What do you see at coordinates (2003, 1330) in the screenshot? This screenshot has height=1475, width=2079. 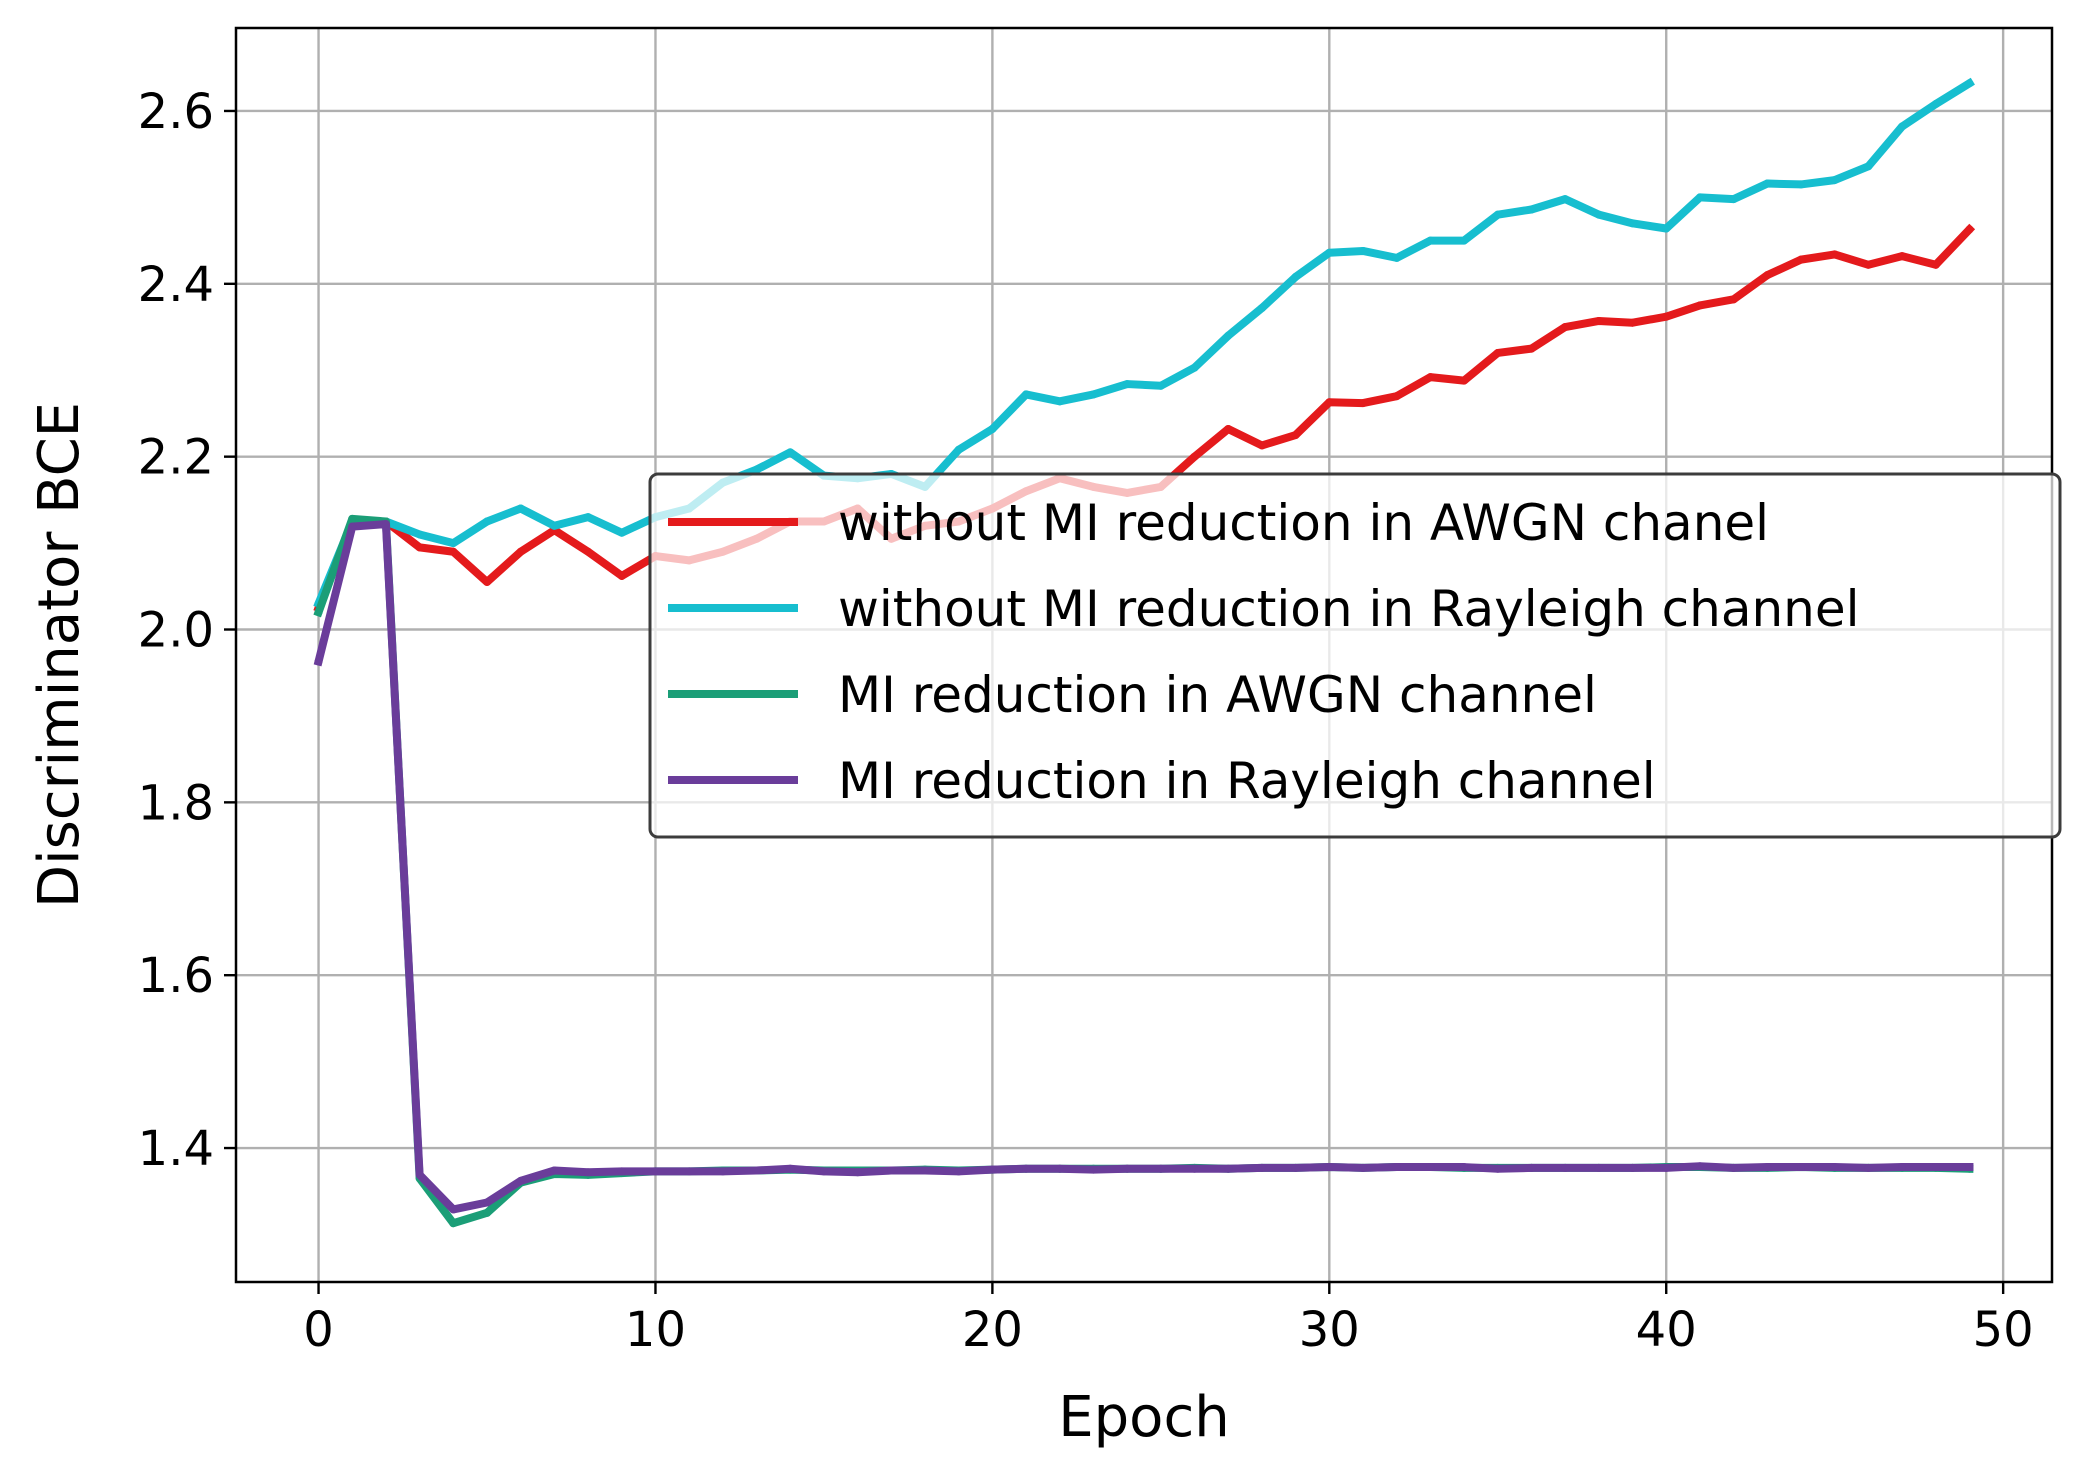 I see `x-tick-label: 50` at bounding box center [2003, 1330].